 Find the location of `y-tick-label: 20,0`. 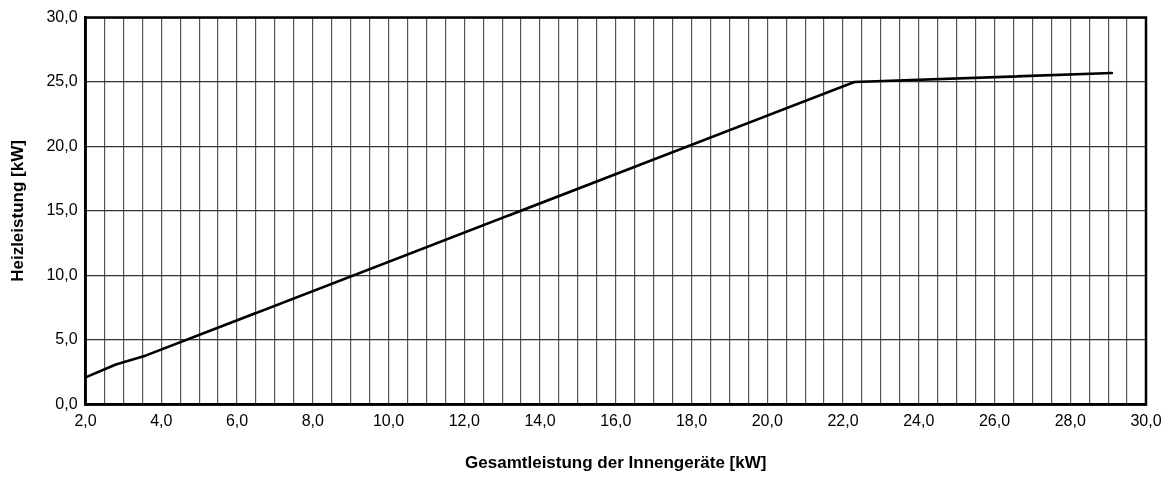

y-tick-label: 20,0 is located at coordinates (62, 145).